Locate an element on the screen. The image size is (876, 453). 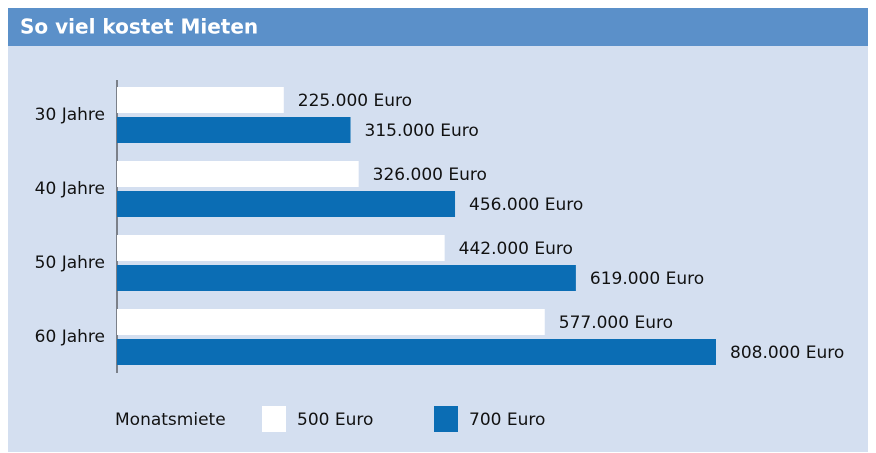
category-label: 40 Jahre is located at coordinates (70, 189).